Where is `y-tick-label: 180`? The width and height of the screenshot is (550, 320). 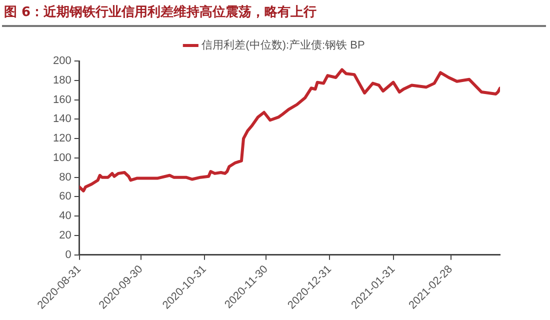 y-tick-label: 180 is located at coordinates (62, 80).